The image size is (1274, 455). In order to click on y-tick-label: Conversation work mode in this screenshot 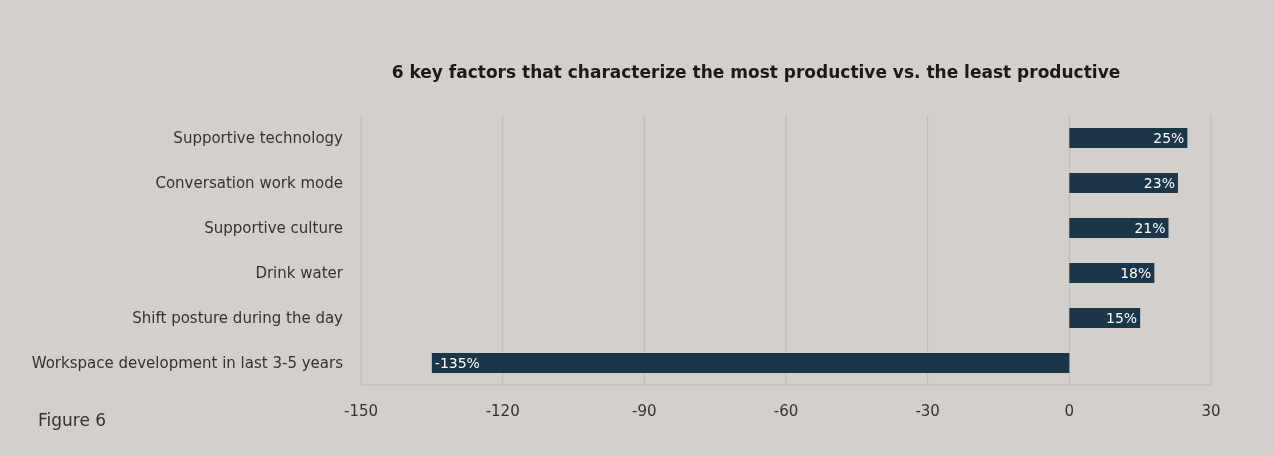, I will do `click(249, 182)`.